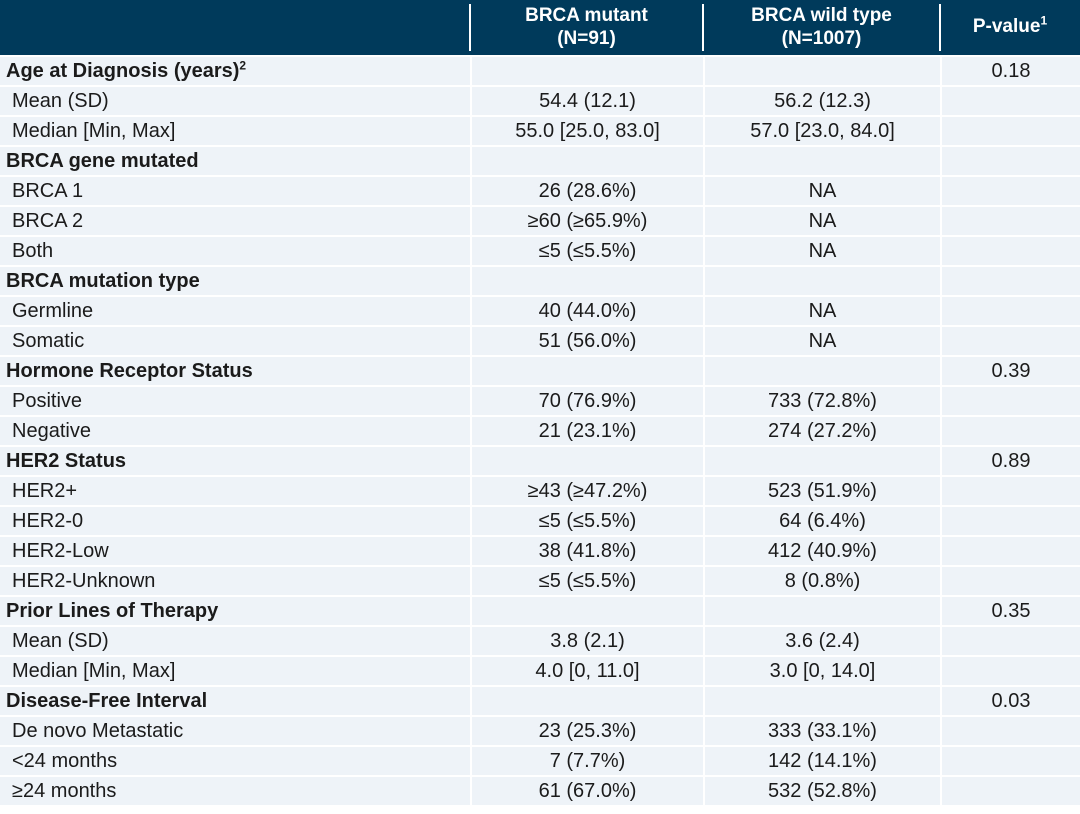 This screenshot has height=814, width=1080. I want to click on row-label: Negative, so click(235, 432).